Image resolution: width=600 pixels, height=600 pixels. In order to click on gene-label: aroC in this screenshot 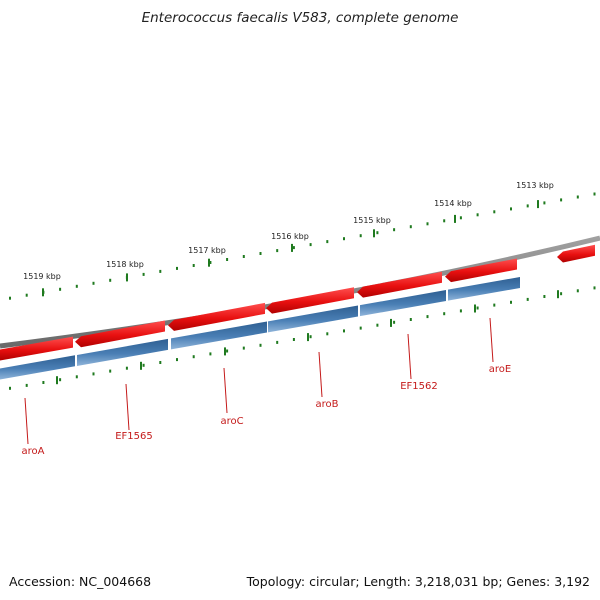, I will do `click(231, 421)`.